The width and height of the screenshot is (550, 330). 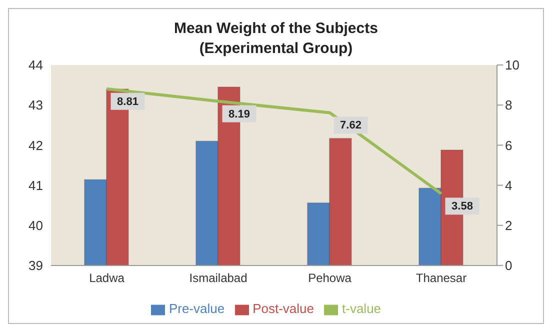 I want to click on y-tick-label: 41, so click(x=35, y=185).